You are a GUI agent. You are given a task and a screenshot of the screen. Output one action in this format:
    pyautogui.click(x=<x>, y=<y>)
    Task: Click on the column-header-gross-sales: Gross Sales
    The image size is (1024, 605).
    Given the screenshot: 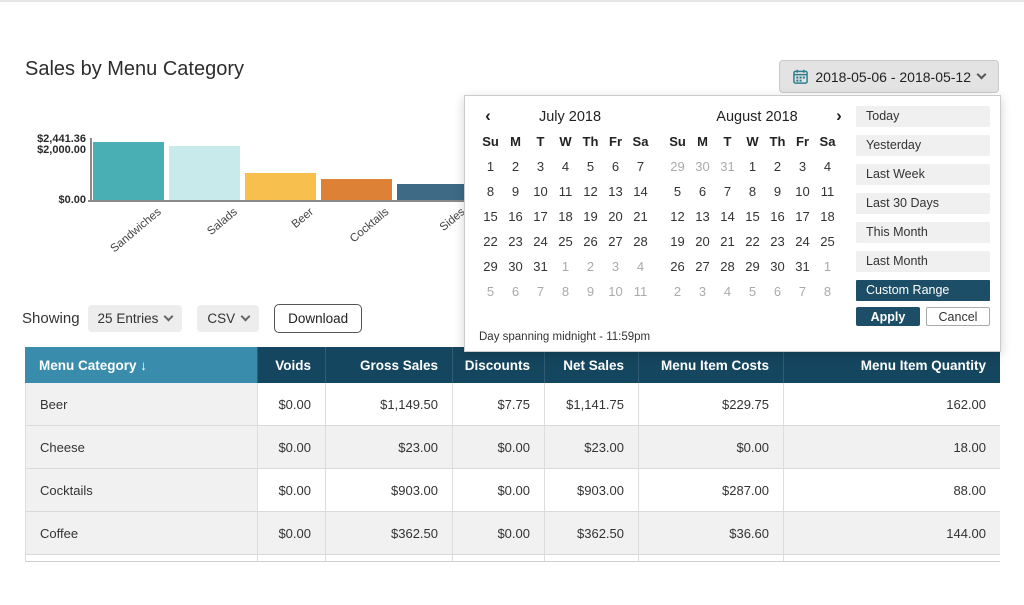 What is the action you would take?
    pyautogui.click(x=388, y=365)
    